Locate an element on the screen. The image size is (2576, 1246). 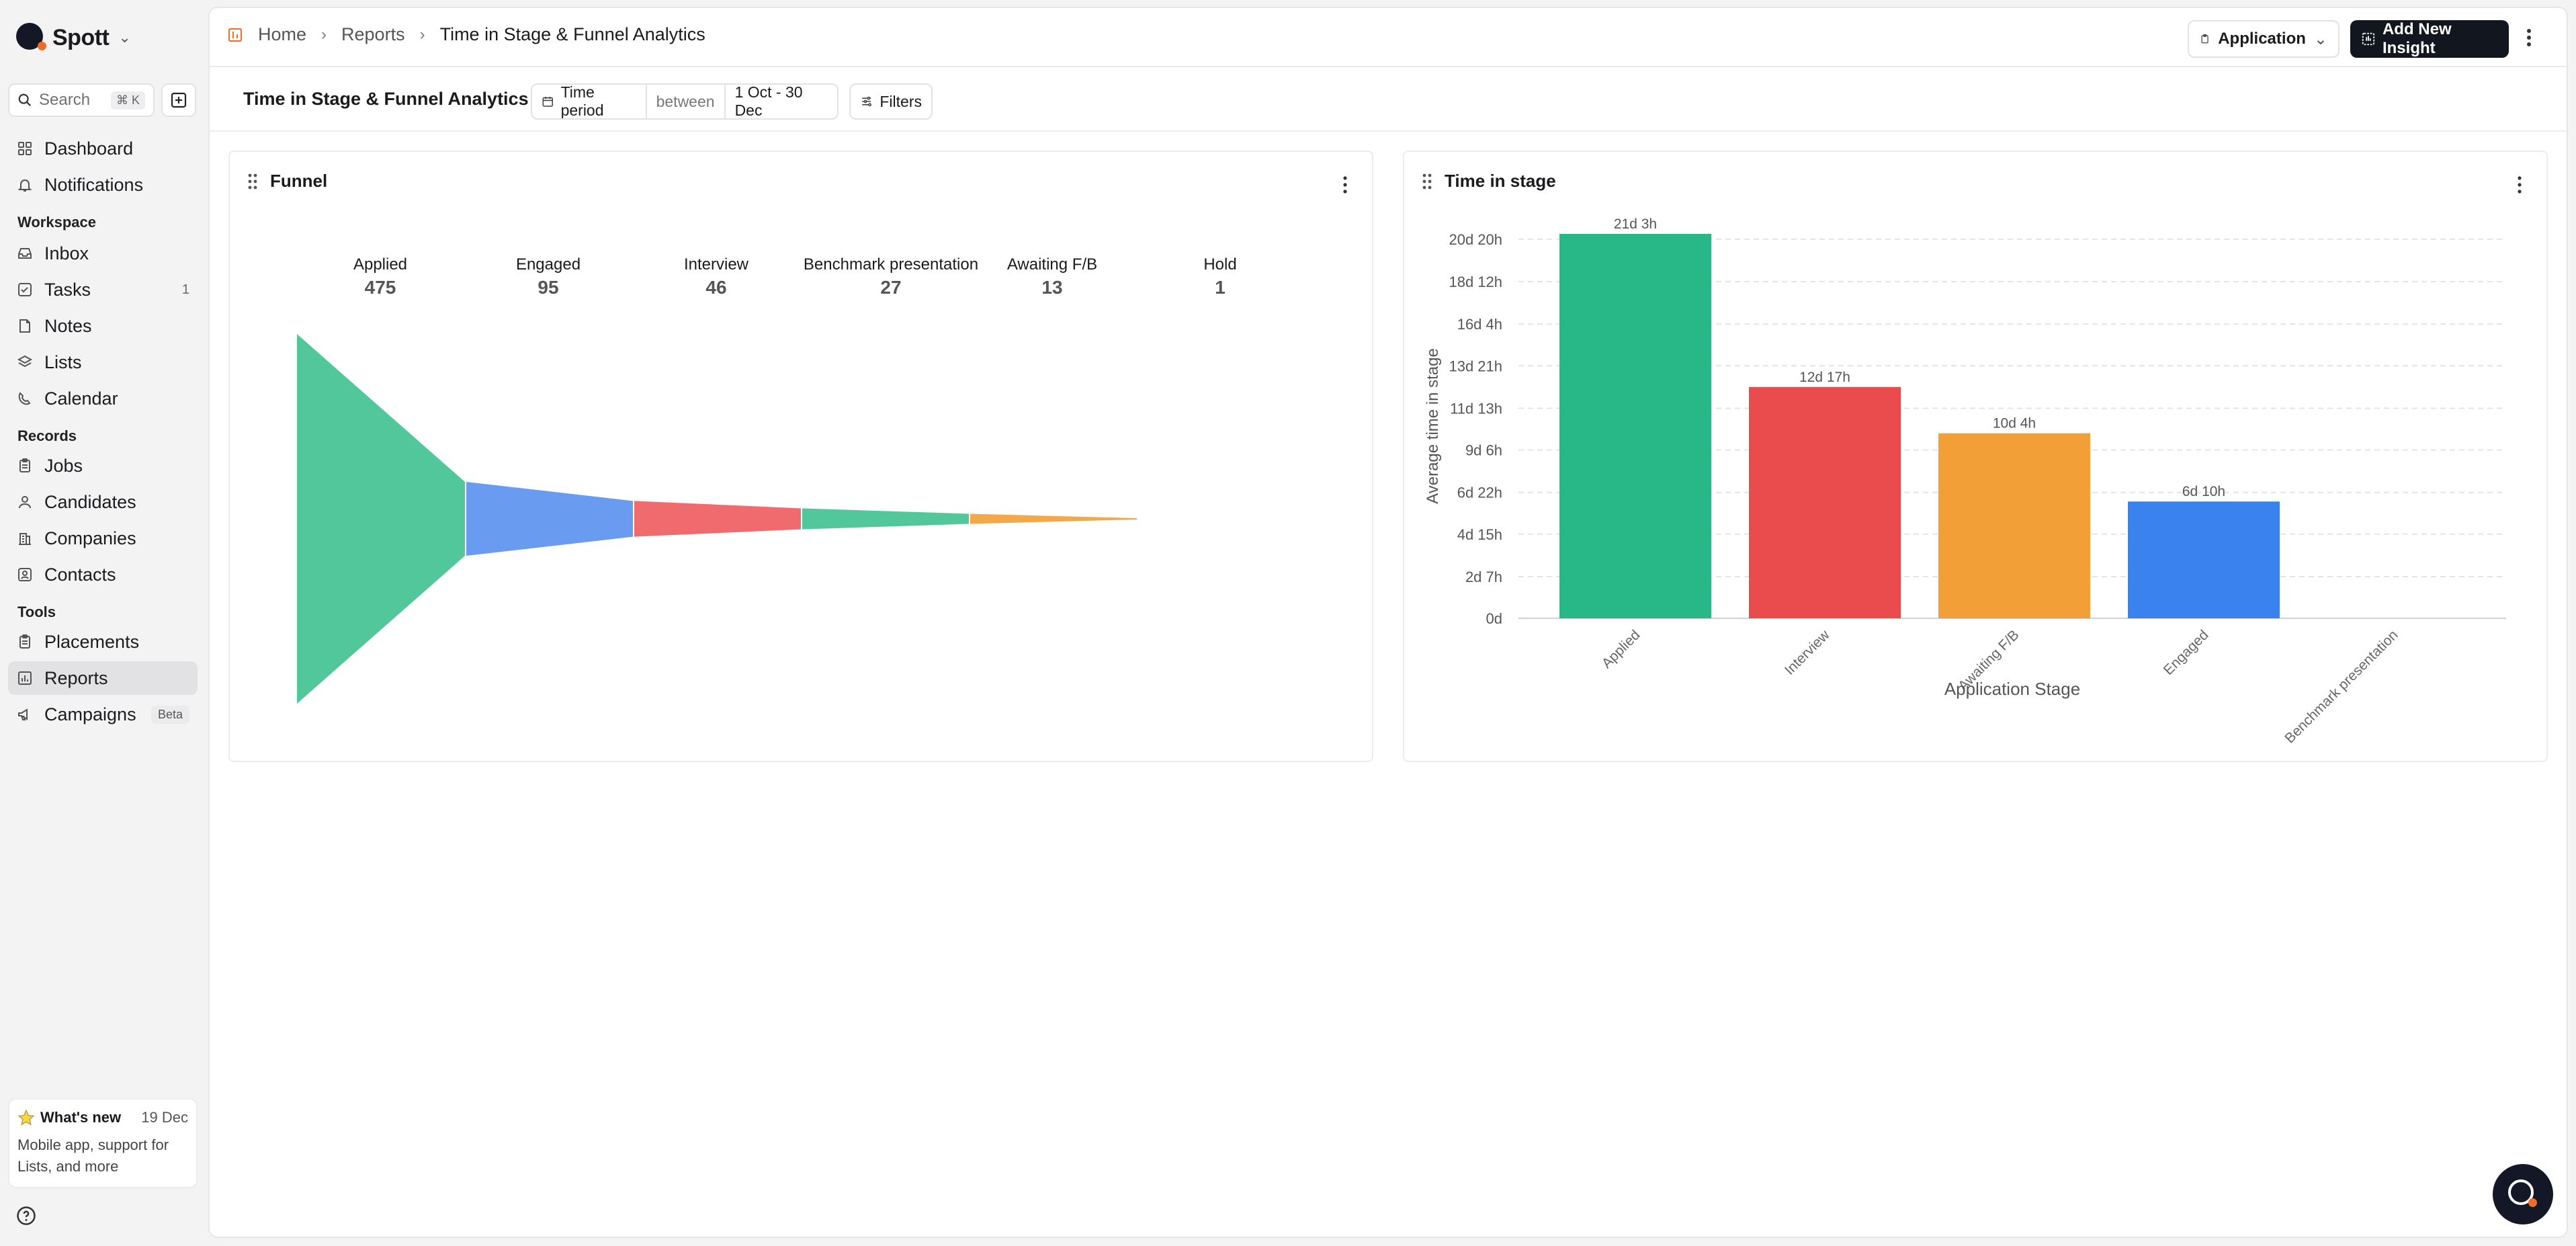
filters-label: Filters is located at coordinates (900, 101).